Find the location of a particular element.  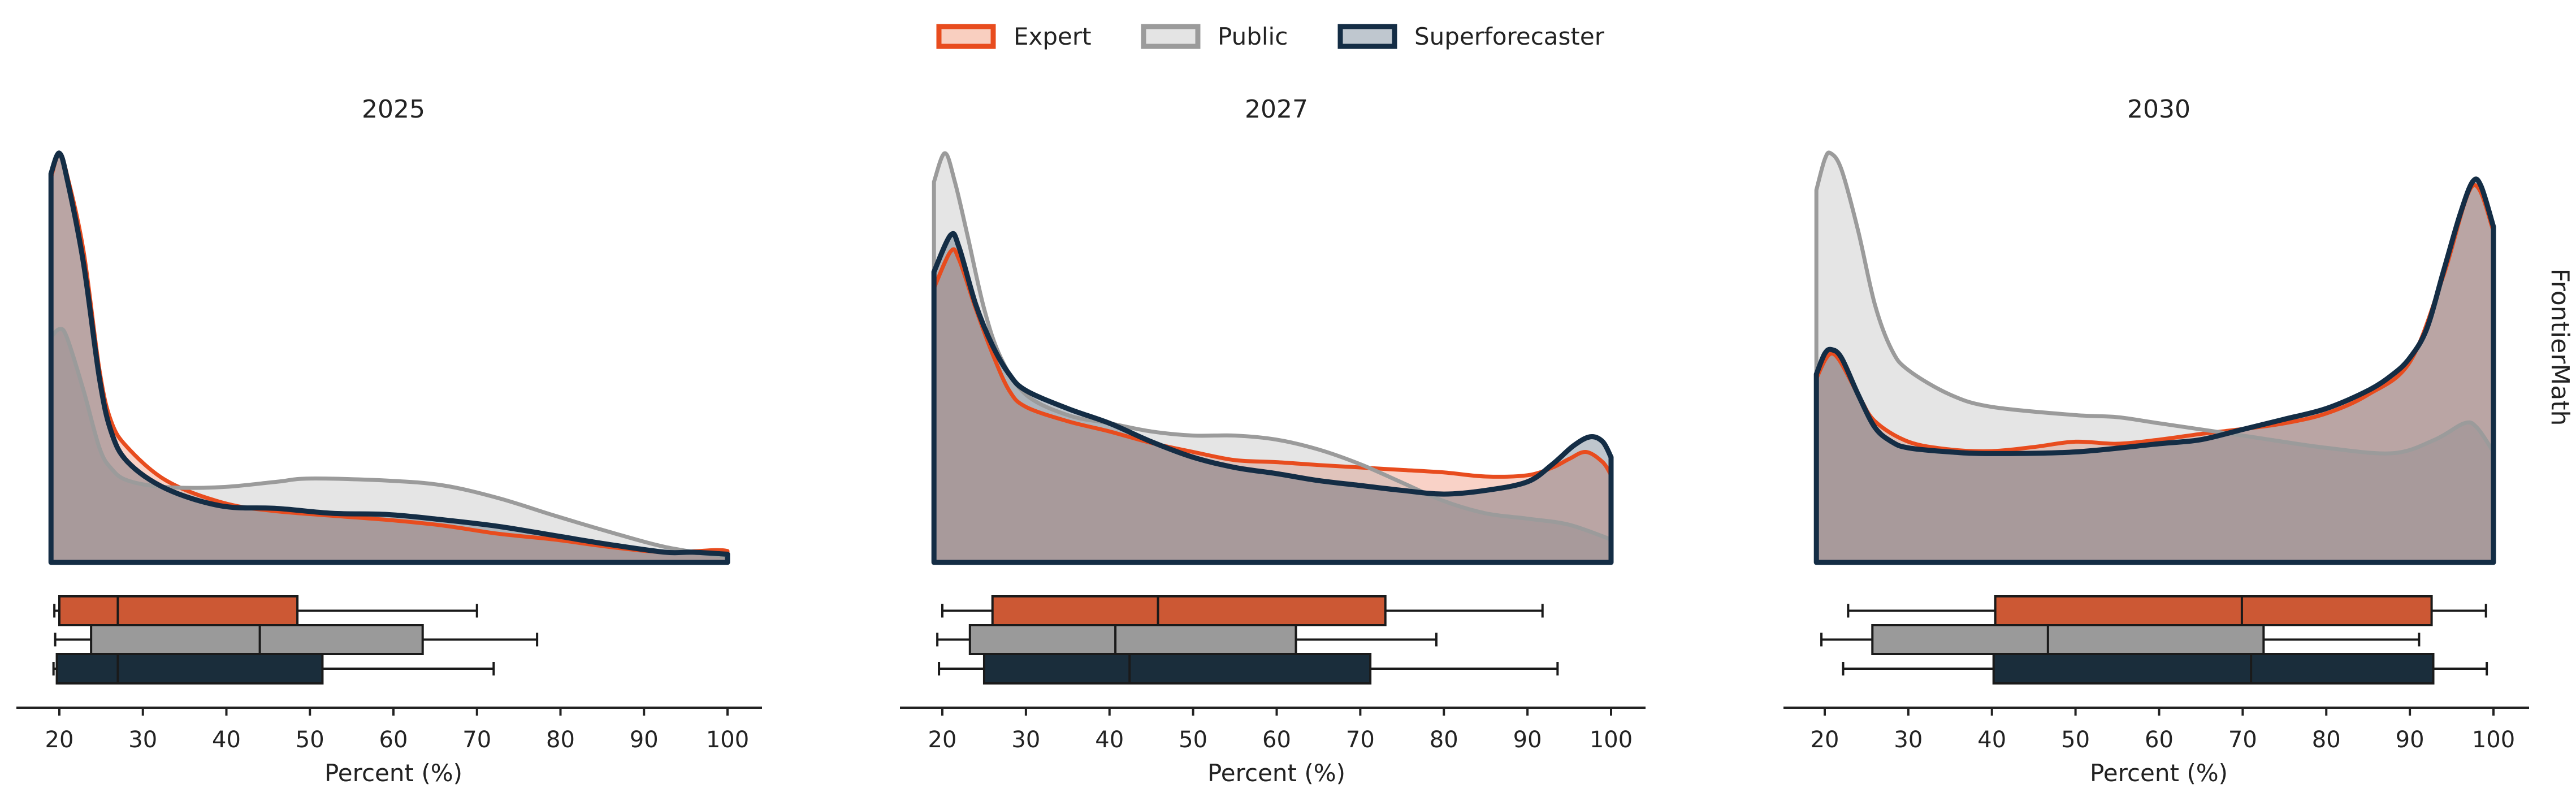

legend-item-superforecaster: Superforecaster is located at coordinates (1471, 36).